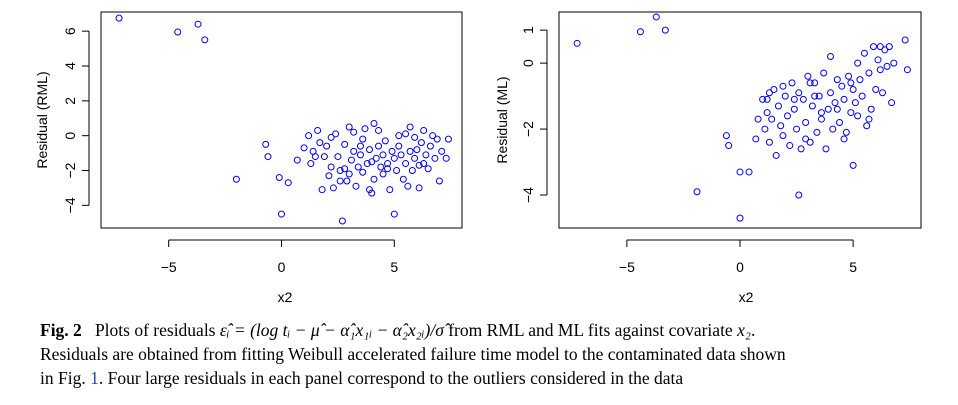 The width and height of the screenshot is (958, 405). I want to click on figure-reference-link: 1, so click(94, 378).